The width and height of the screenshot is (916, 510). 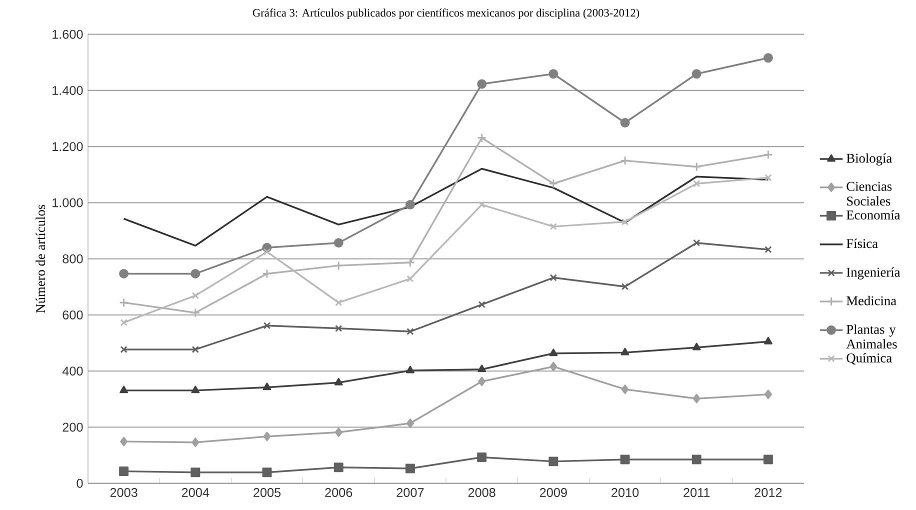 I want to click on x-tick-label: 2009, so click(x=553, y=493).